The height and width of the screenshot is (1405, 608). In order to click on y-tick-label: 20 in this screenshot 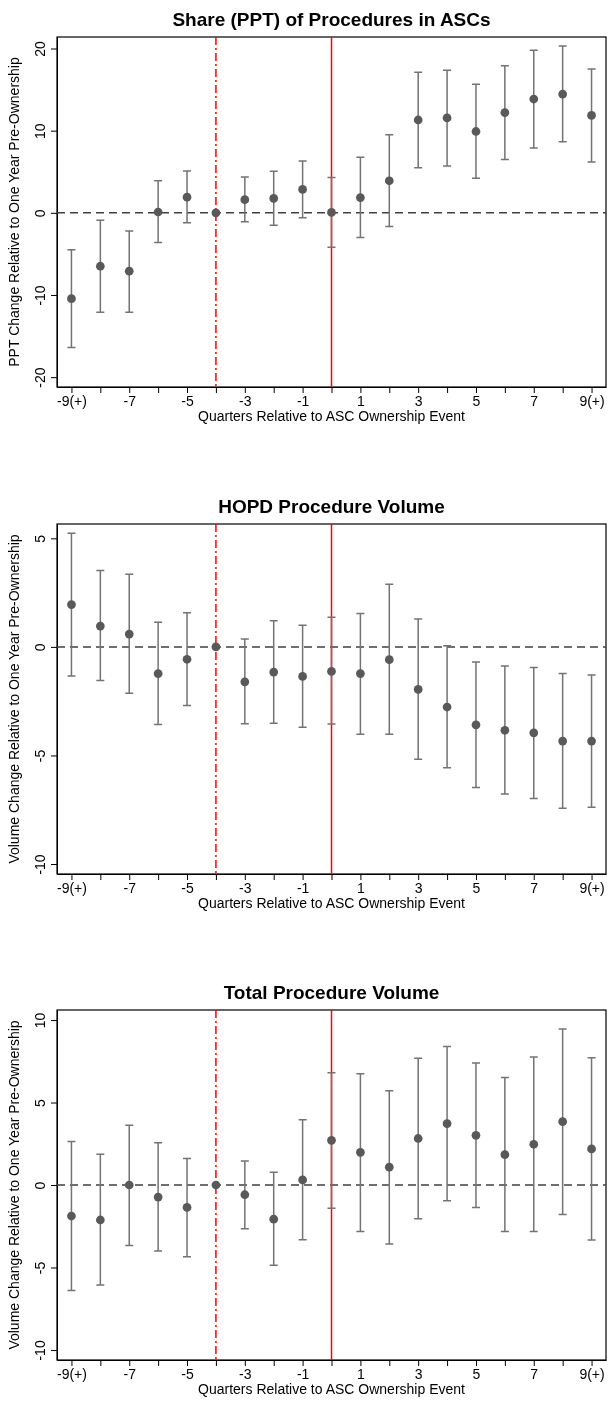, I will do `click(40, 49)`.